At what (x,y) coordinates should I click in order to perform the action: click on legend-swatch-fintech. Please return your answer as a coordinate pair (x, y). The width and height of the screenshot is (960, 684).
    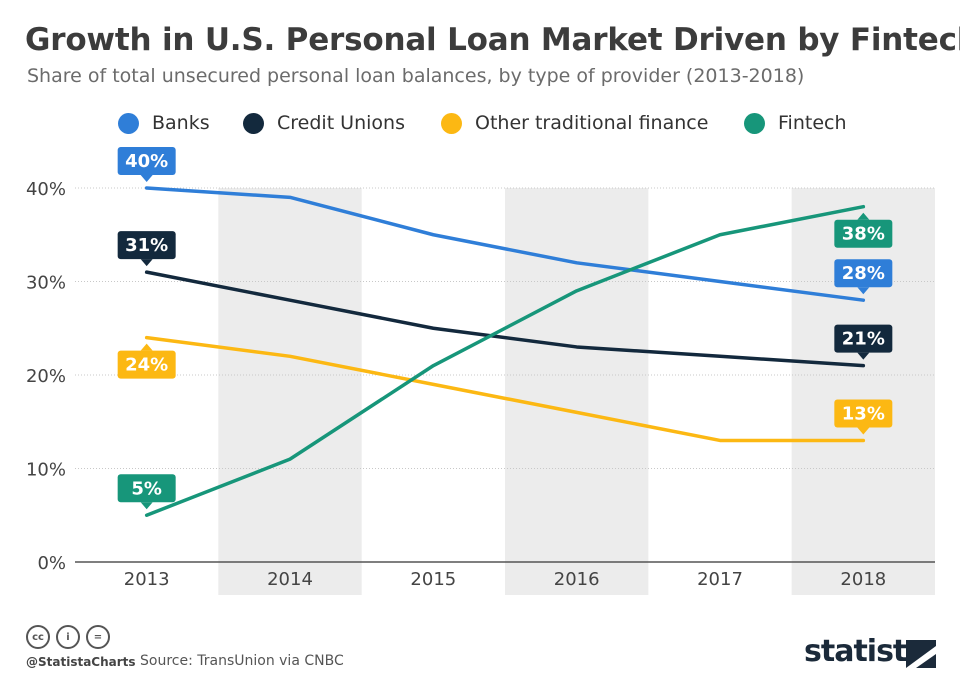
    Looking at the image, I should click on (754, 123).